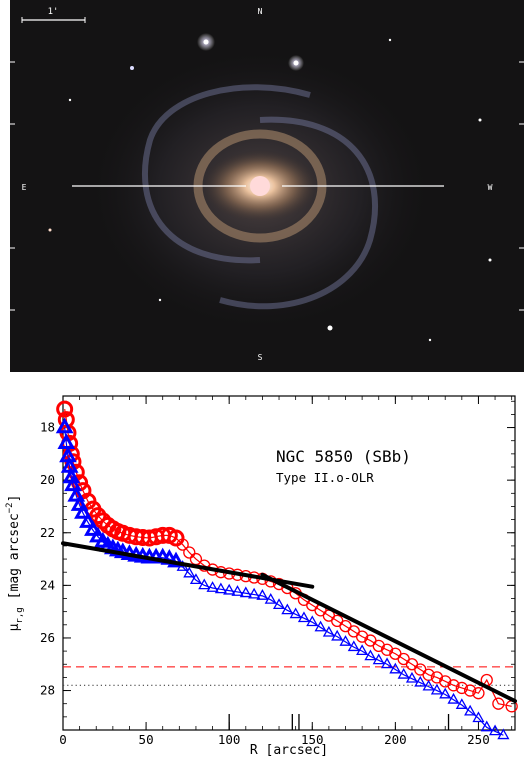 This screenshot has width=524, height=775. I want to click on x-tick-label: 100, so click(229, 739).